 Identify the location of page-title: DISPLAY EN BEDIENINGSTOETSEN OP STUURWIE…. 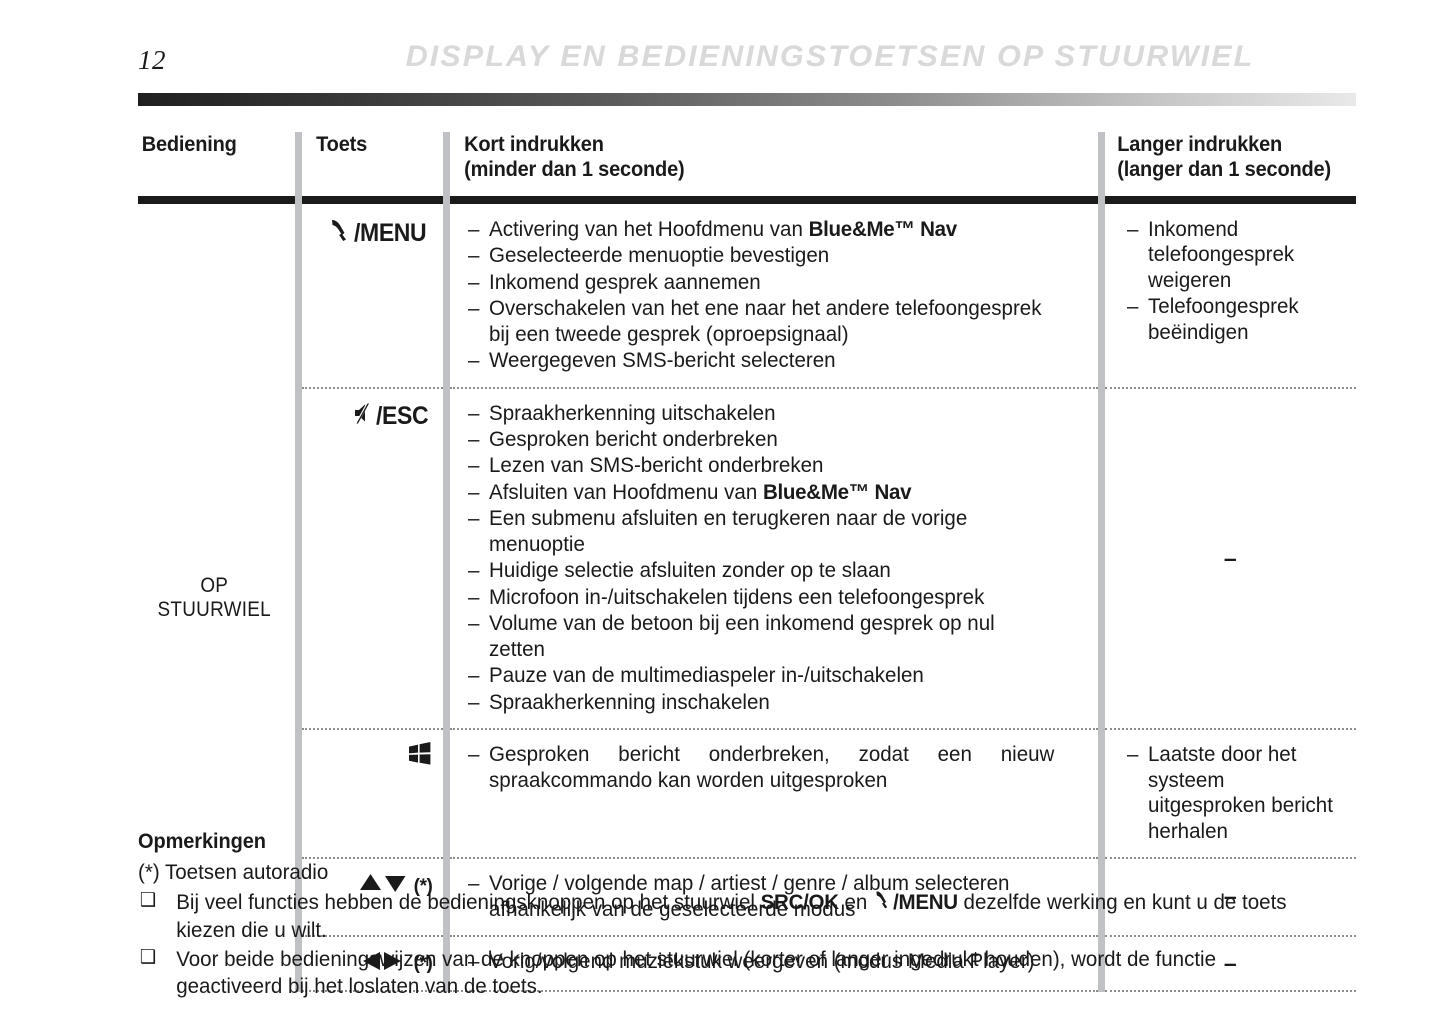
(830, 56).